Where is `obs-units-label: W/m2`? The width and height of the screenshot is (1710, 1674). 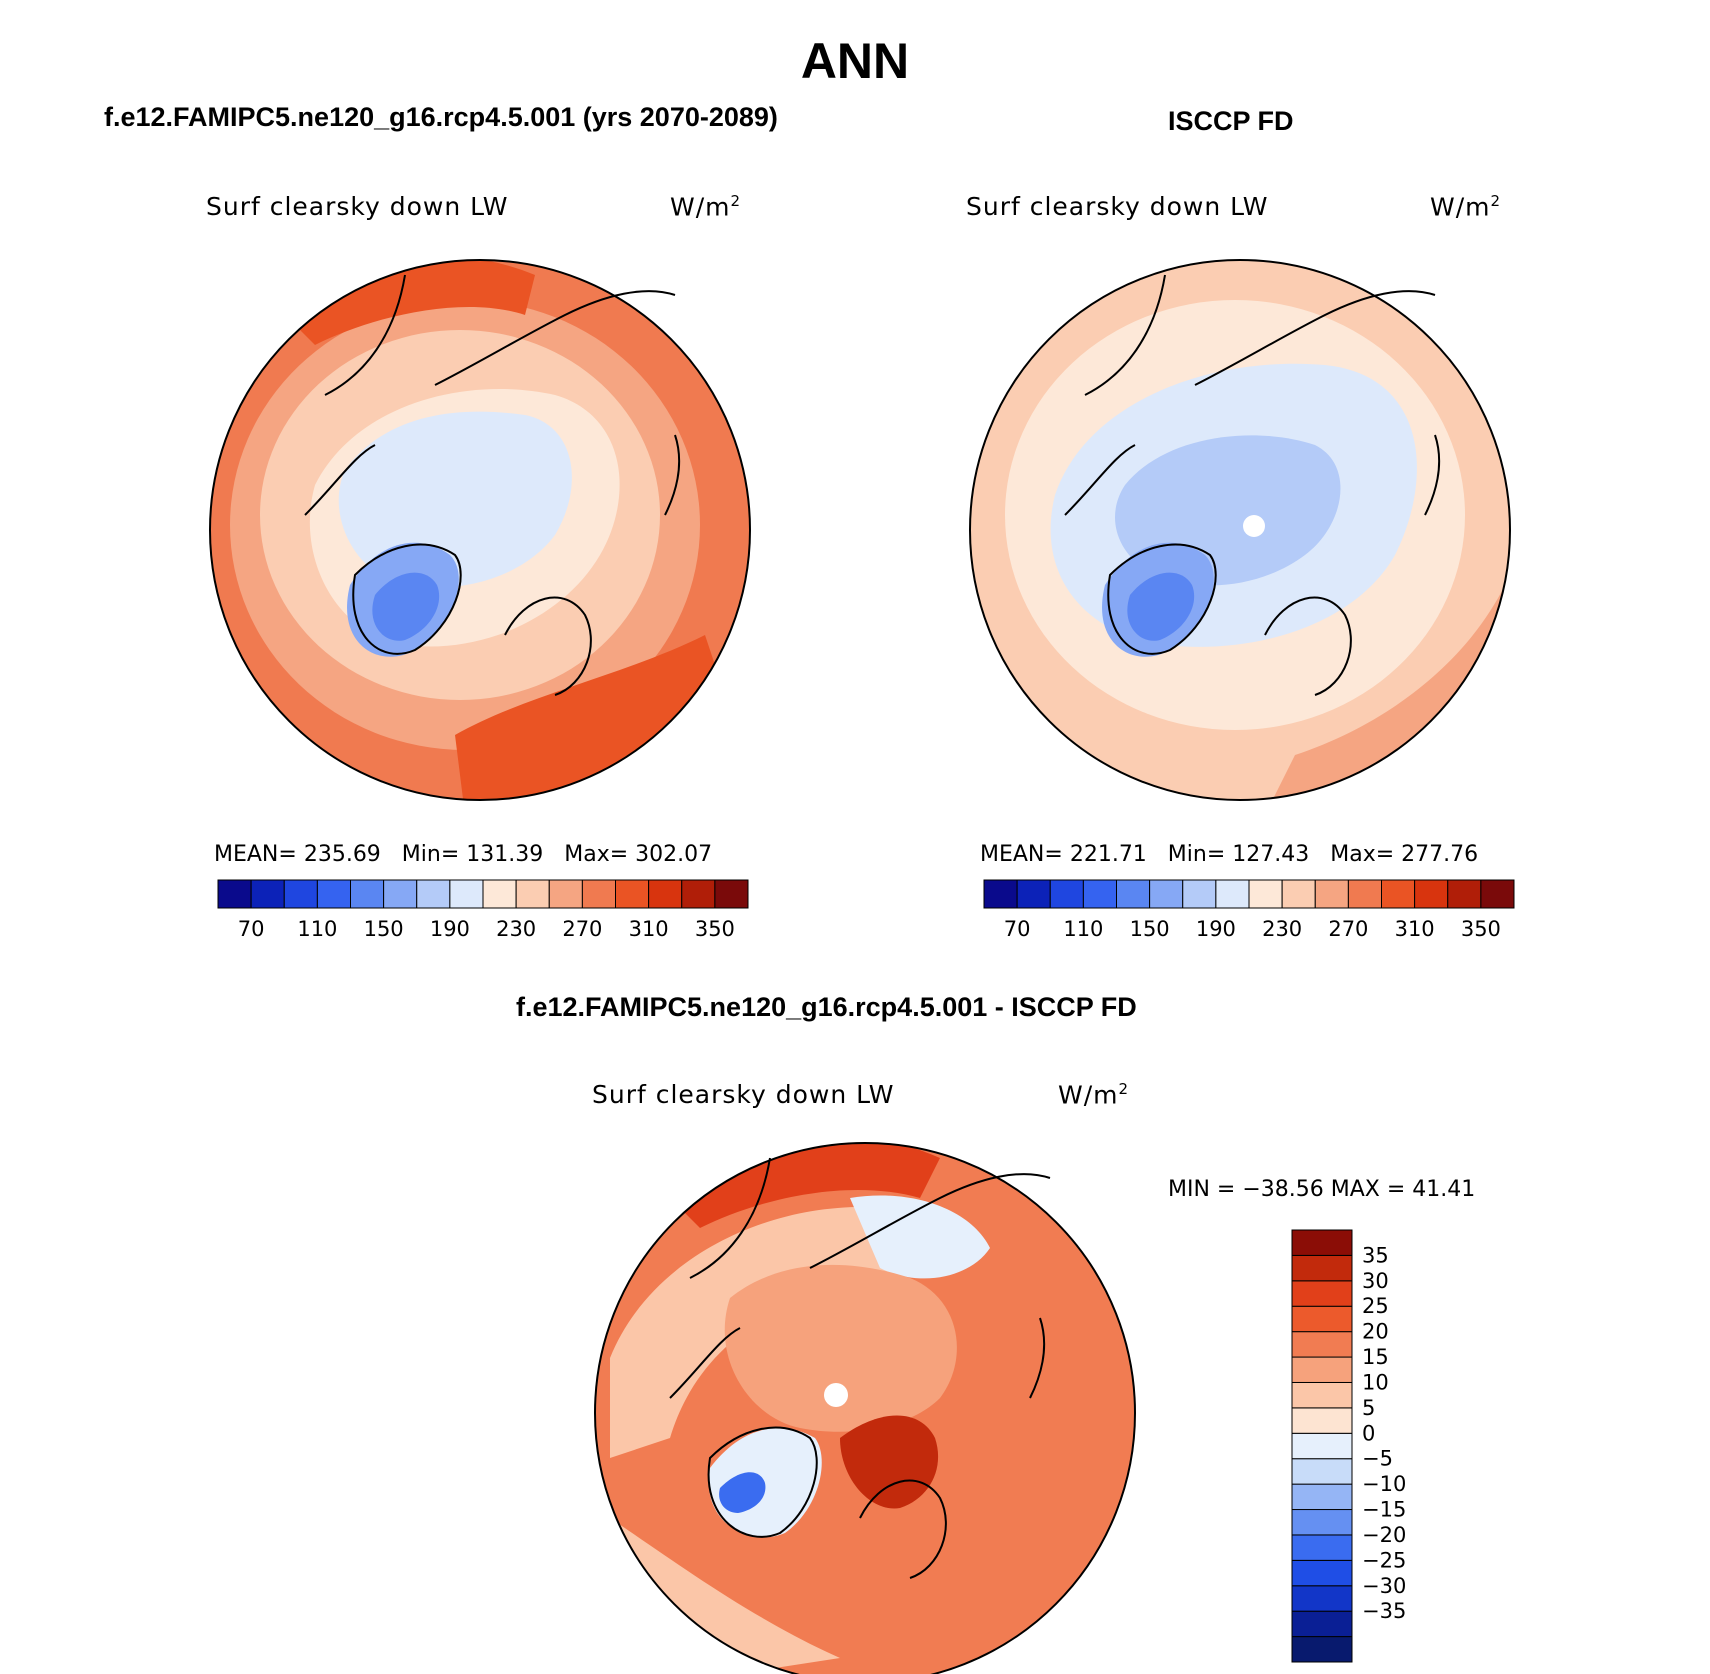 obs-units-label: W/m2 is located at coordinates (1465, 206).